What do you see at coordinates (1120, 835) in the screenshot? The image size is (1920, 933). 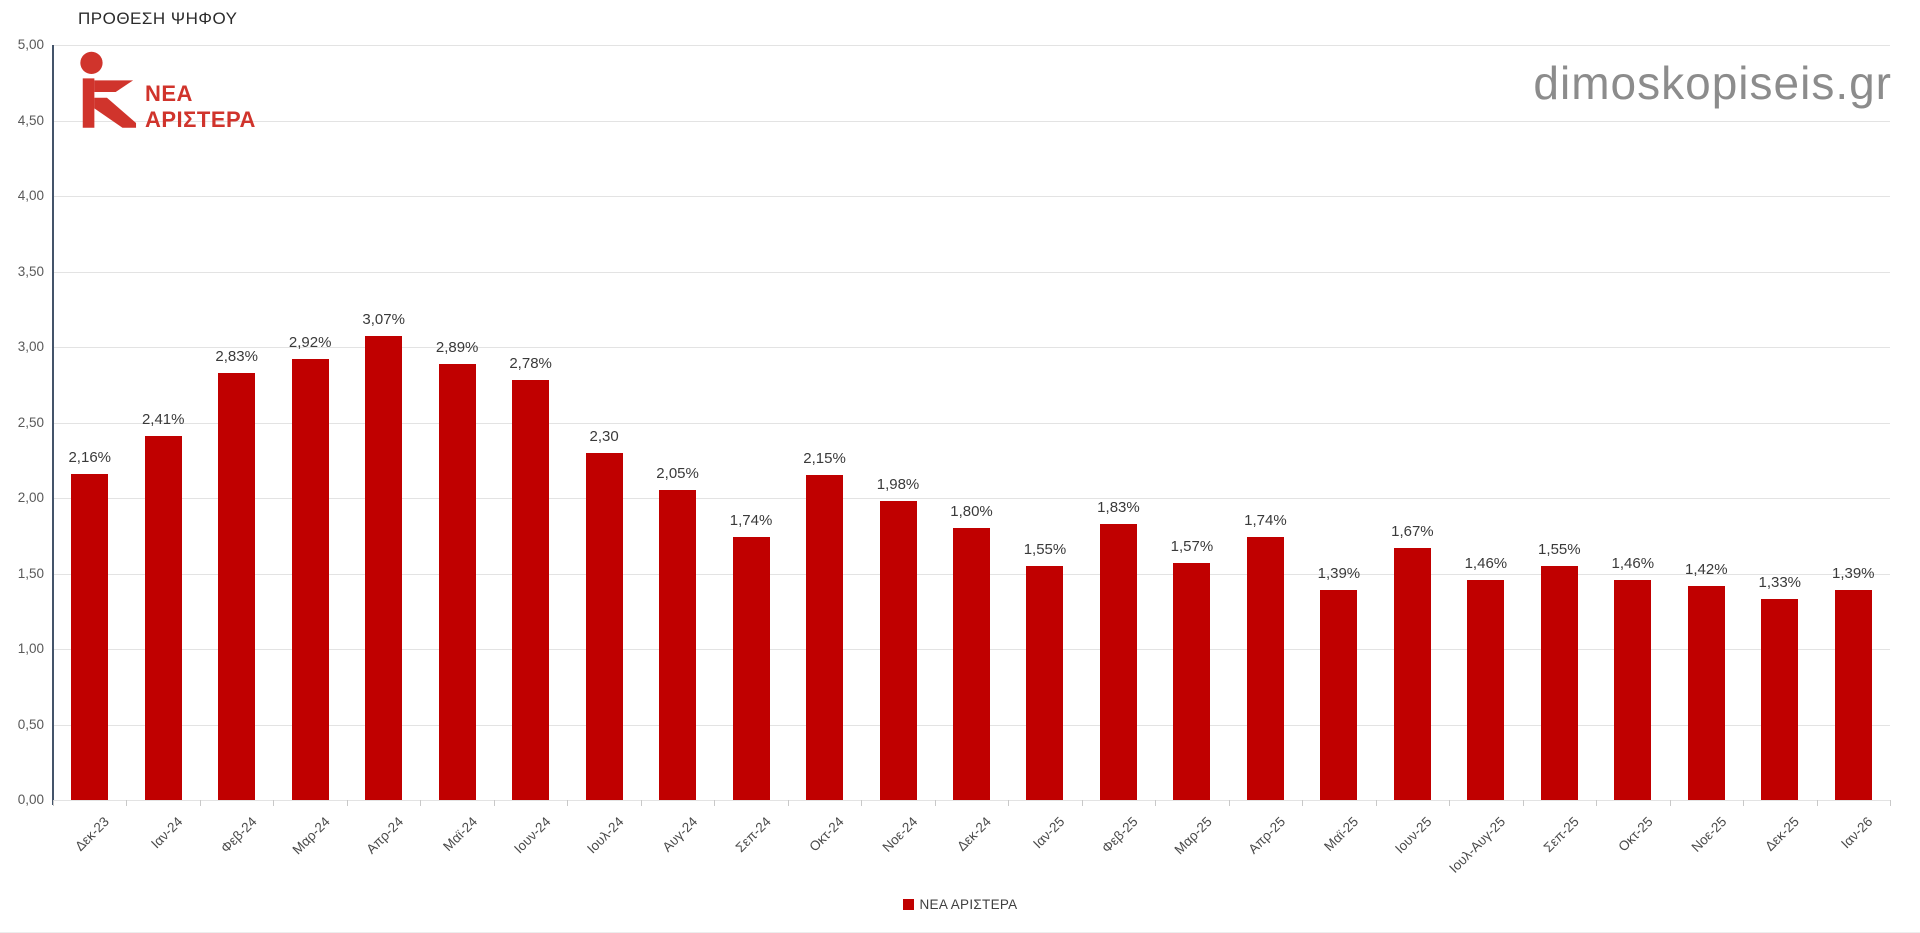 I see `x-tick-label: Φεβ-25` at bounding box center [1120, 835].